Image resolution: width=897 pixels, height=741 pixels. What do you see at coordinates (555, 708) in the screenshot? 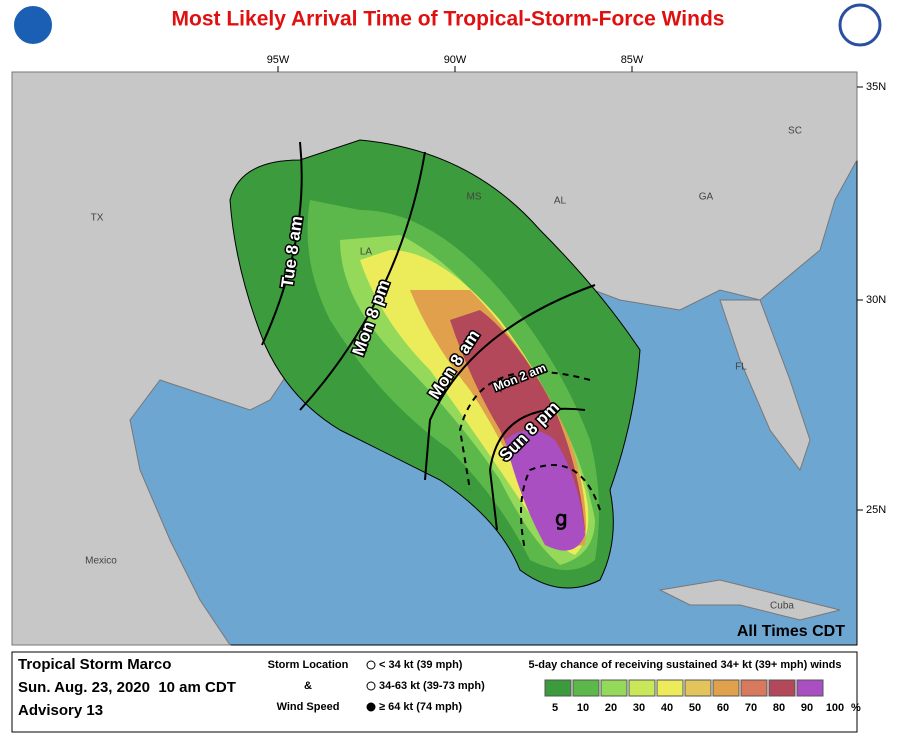
I see `scale-tick: 5` at bounding box center [555, 708].